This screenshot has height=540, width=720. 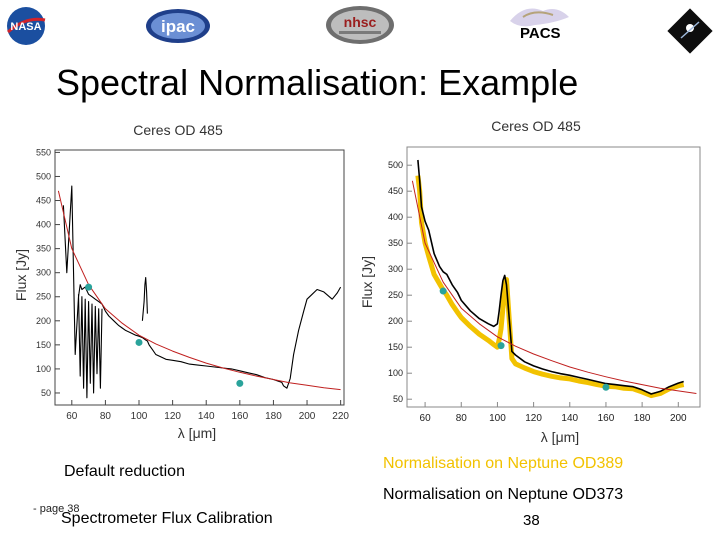 What do you see at coordinates (43, 321) in the screenshot?
I see `left-y-tick-label: 200` at bounding box center [43, 321].